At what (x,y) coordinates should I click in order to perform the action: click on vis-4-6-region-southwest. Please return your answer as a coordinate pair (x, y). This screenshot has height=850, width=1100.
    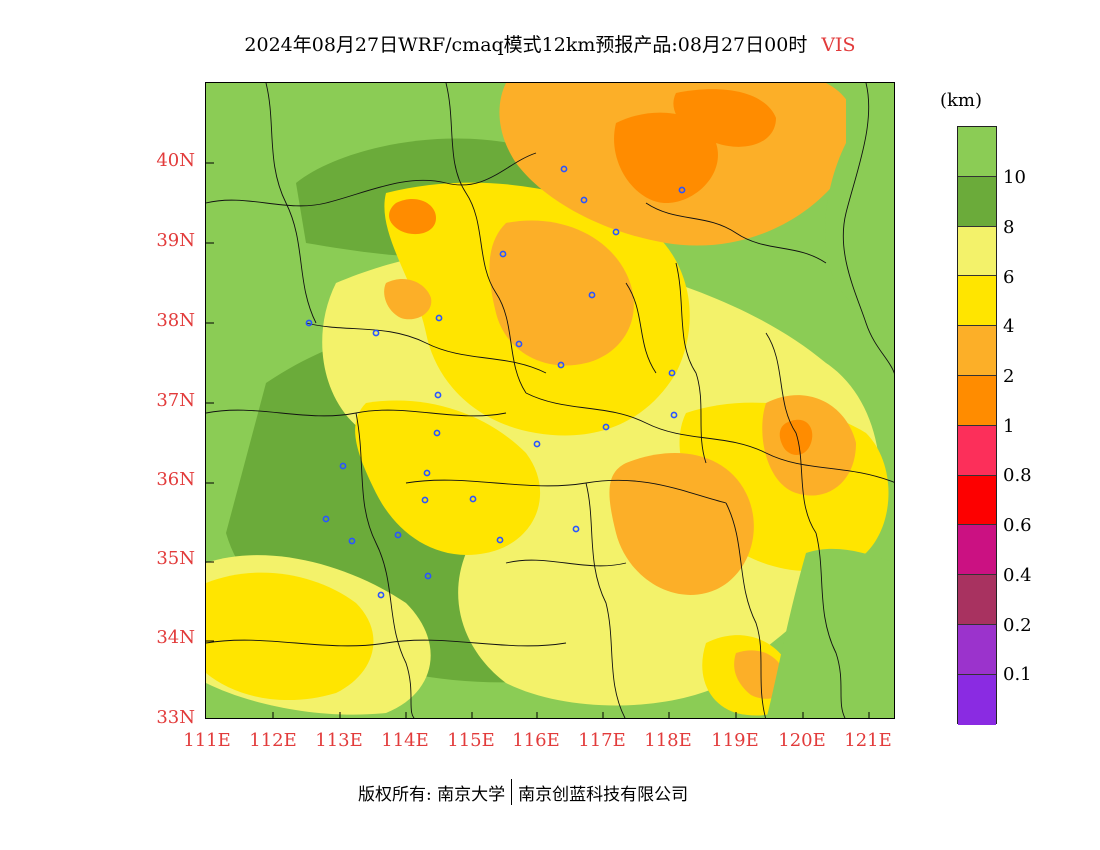
    Looking at the image, I should click on (290, 636).